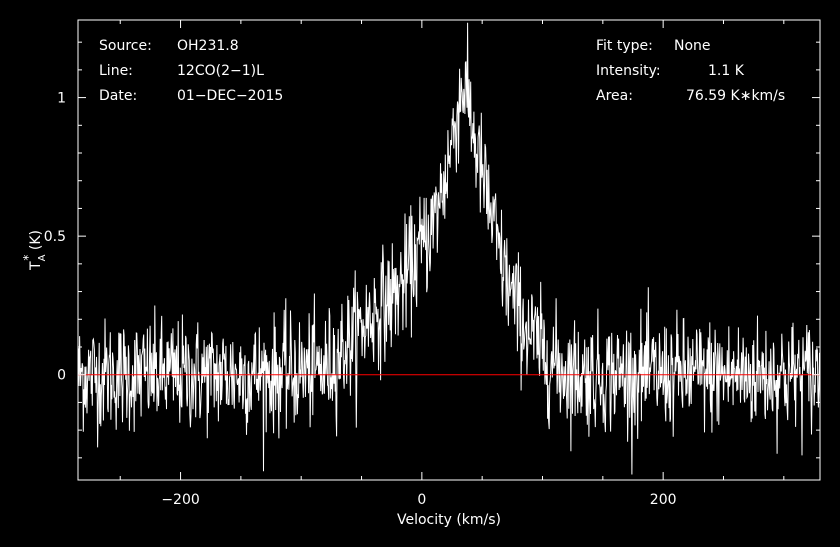 Image resolution: width=840 pixels, height=547 pixels. What do you see at coordinates (449, 520) in the screenshot?
I see `x-axis-label: Velocity (km/s)` at bounding box center [449, 520].